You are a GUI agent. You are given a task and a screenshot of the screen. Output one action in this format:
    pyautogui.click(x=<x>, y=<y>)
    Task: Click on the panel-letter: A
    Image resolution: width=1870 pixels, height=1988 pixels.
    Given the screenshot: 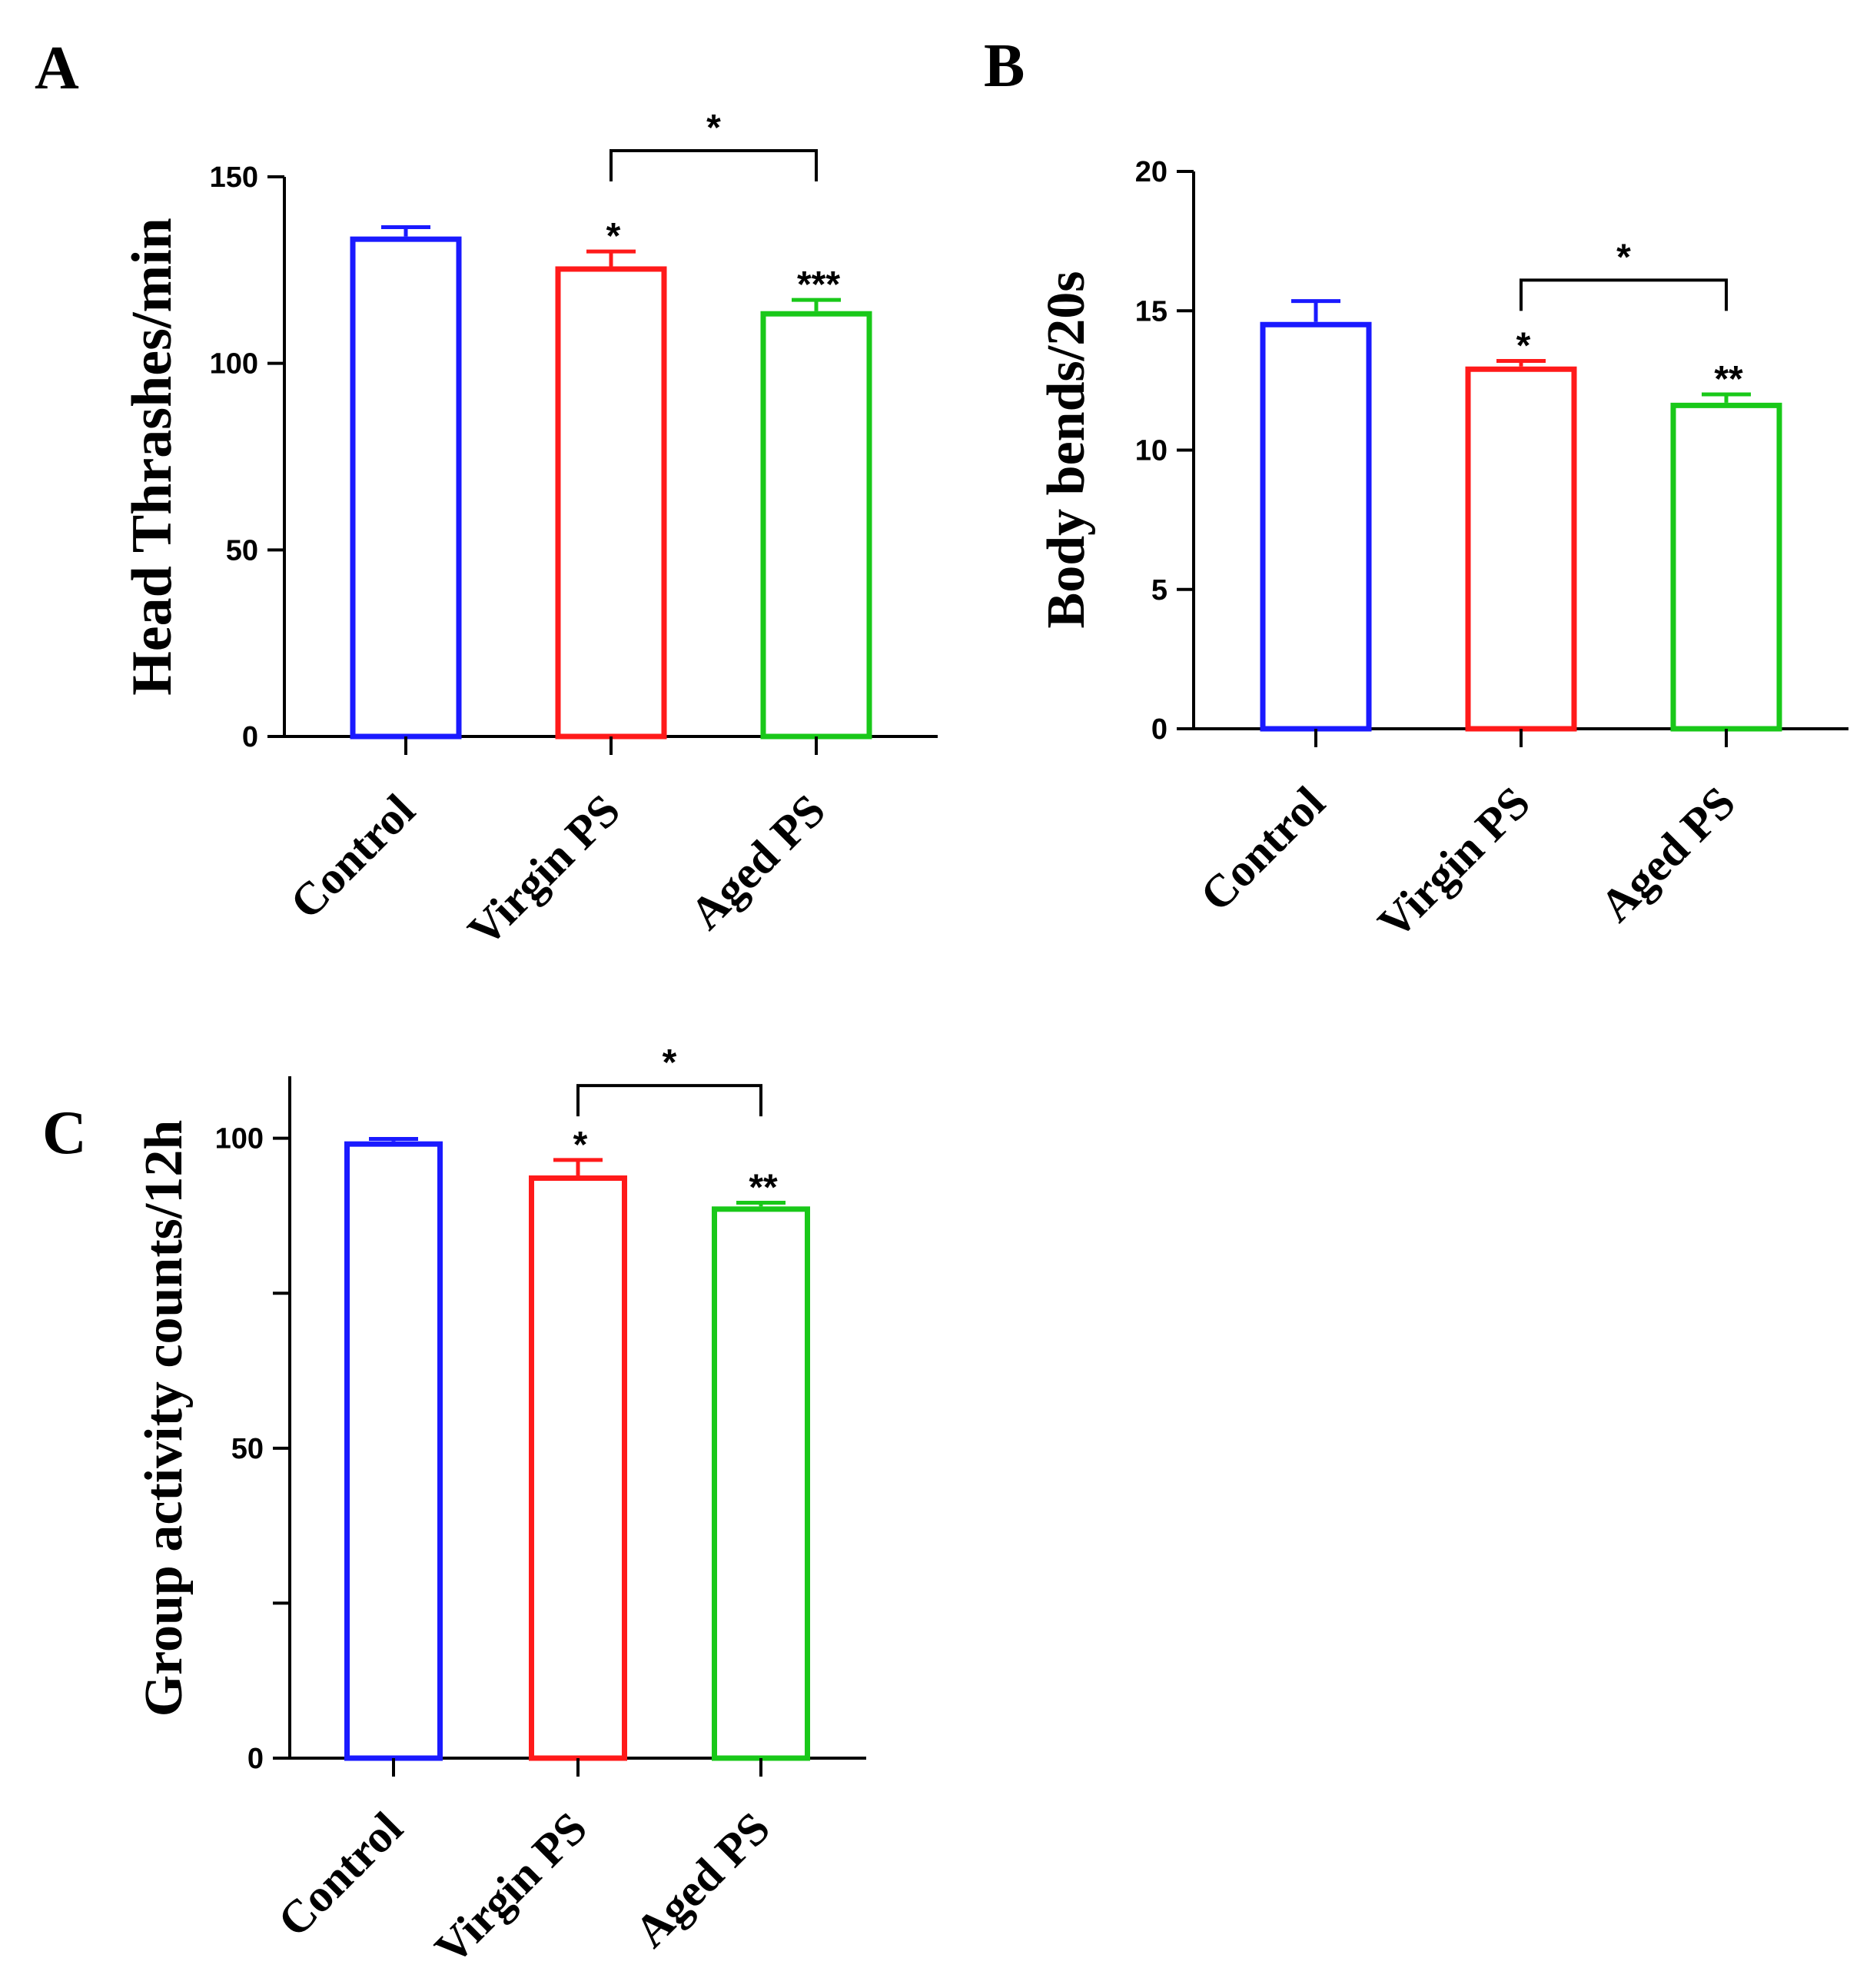 What is the action you would take?
    pyautogui.click(x=57, y=68)
    